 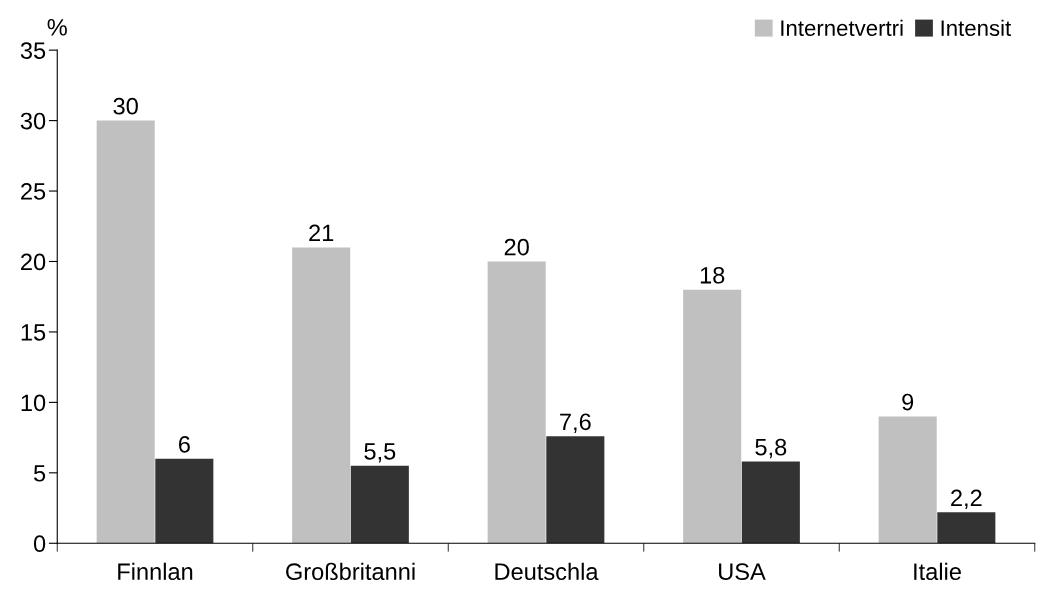 I want to click on data-label: 9, so click(x=908, y=402).